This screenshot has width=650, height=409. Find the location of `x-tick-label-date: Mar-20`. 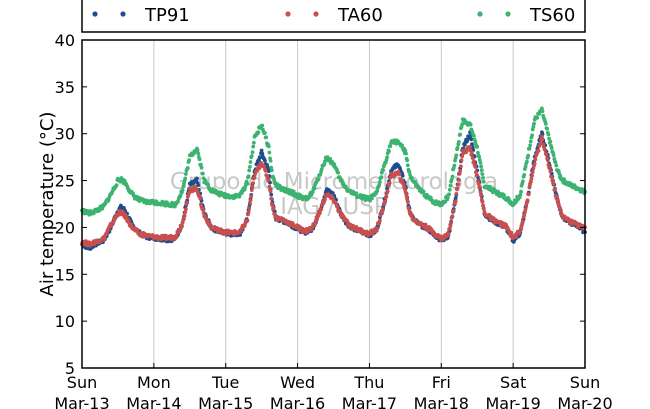

x-tick-label-date: Mar-20 is located at coordinates (584, 401).